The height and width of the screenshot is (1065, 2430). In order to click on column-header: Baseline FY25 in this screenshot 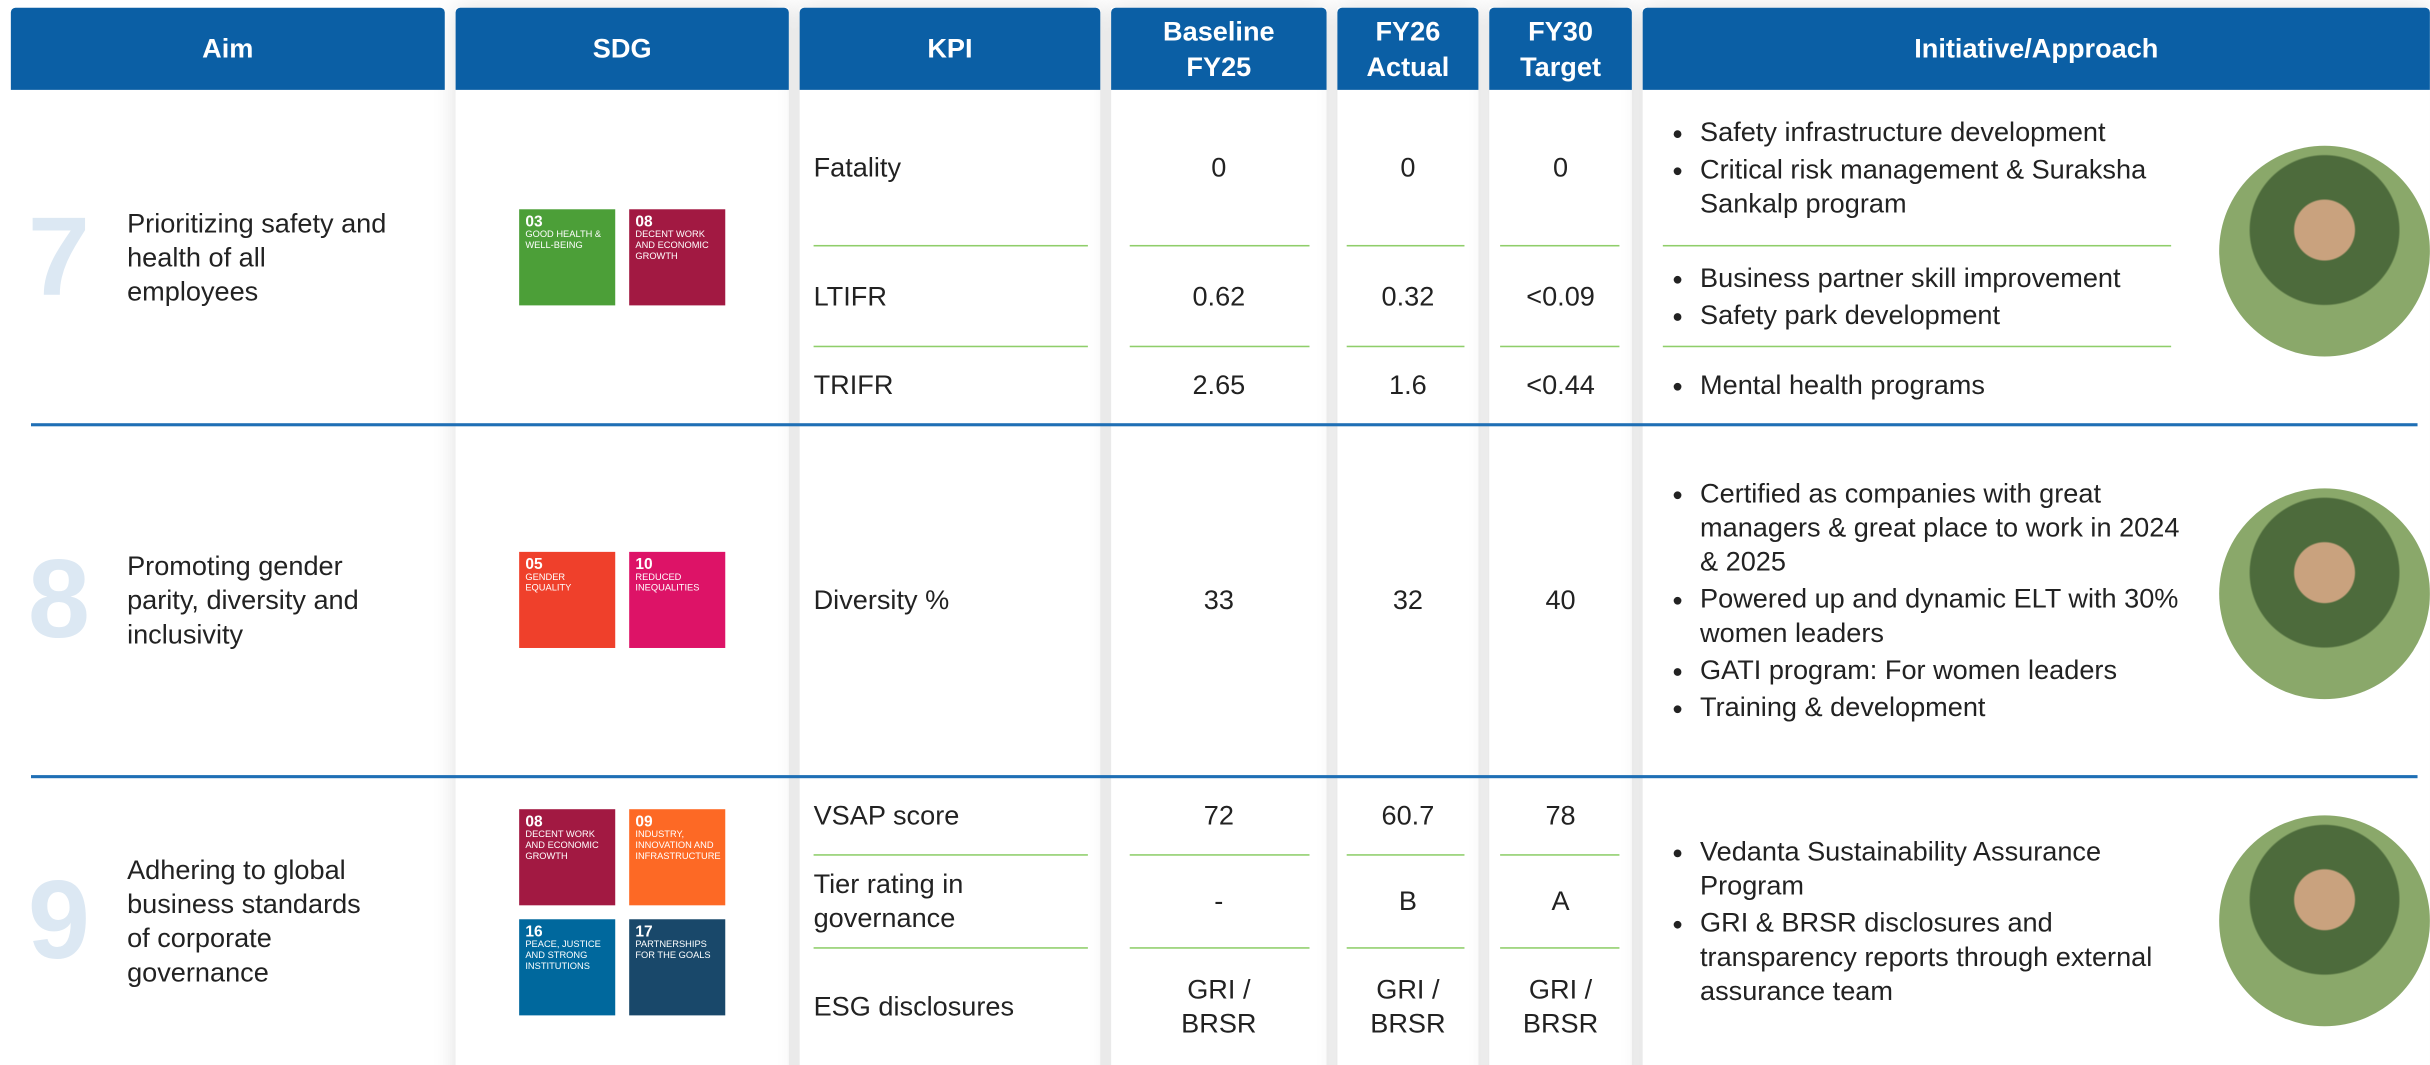, I will do `click(1219, 48)`.